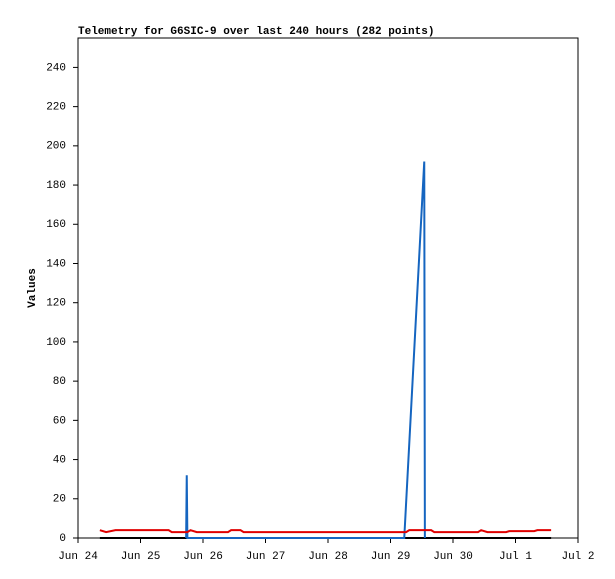  I want to click on y-tick-label: 220, so click(56, 108).